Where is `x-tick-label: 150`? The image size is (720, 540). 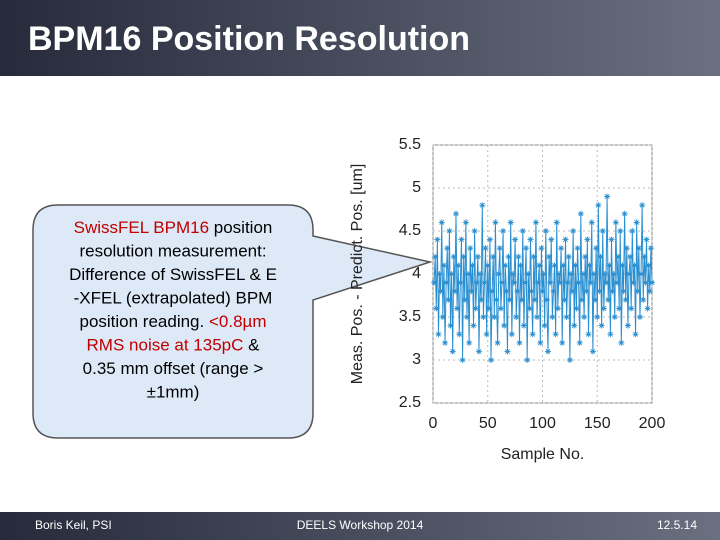 x-tick-label: 150 is located at coordinates (597, 423).